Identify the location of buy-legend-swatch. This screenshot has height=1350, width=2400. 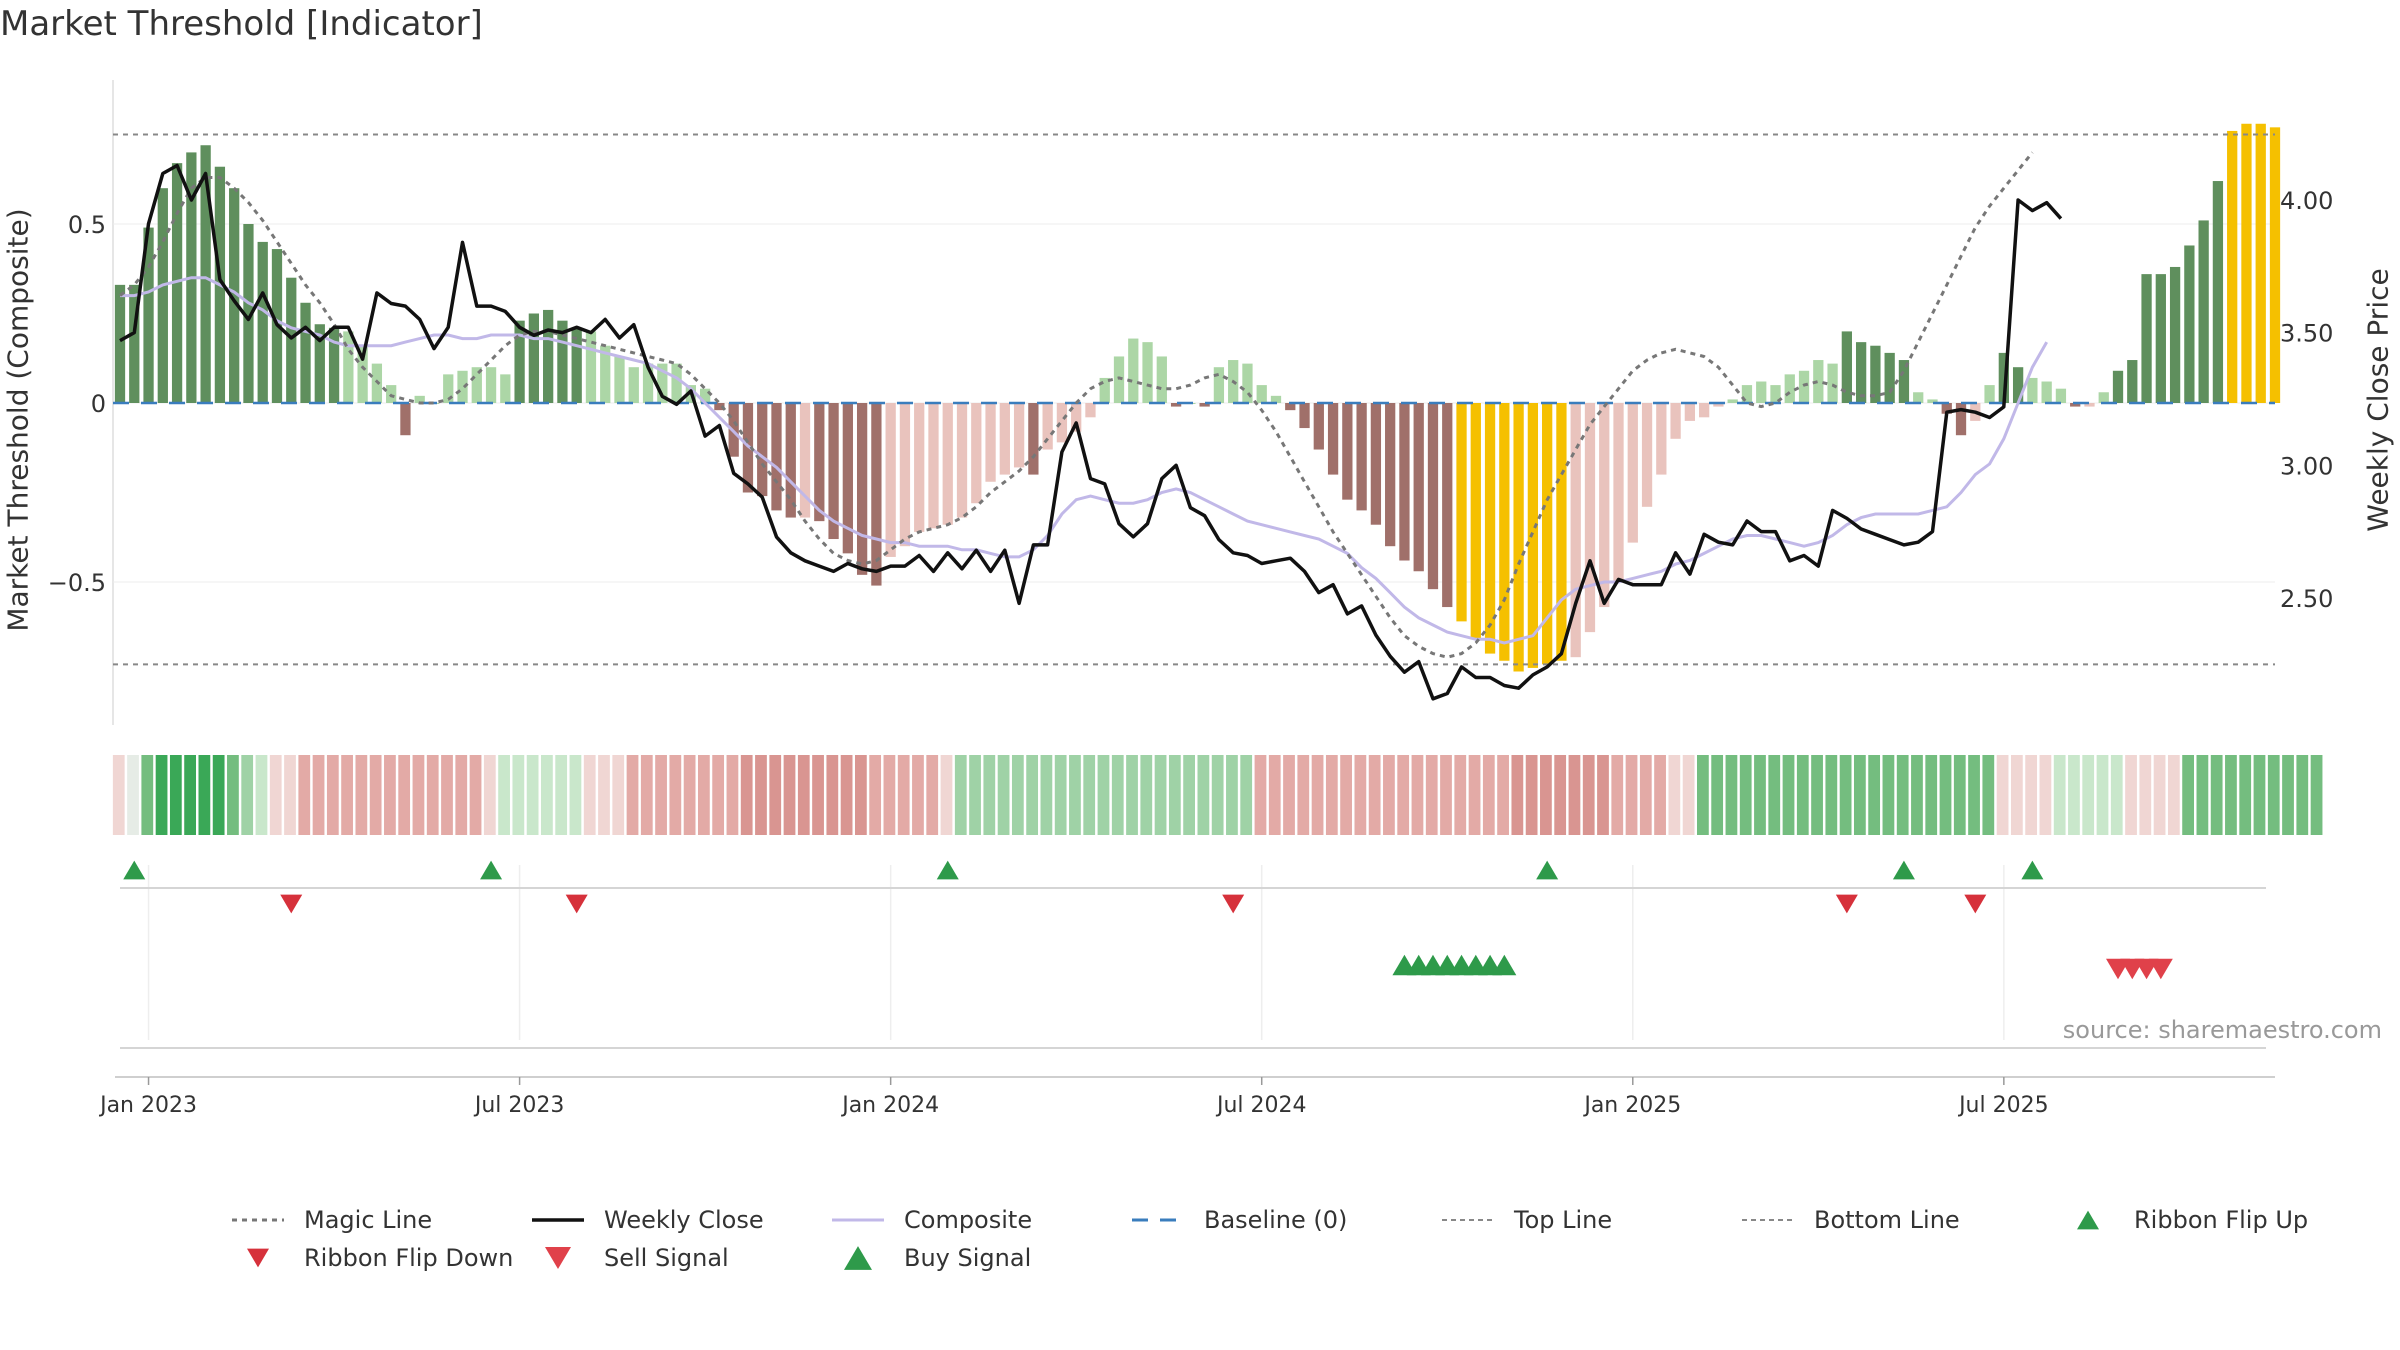
(858, 1258).